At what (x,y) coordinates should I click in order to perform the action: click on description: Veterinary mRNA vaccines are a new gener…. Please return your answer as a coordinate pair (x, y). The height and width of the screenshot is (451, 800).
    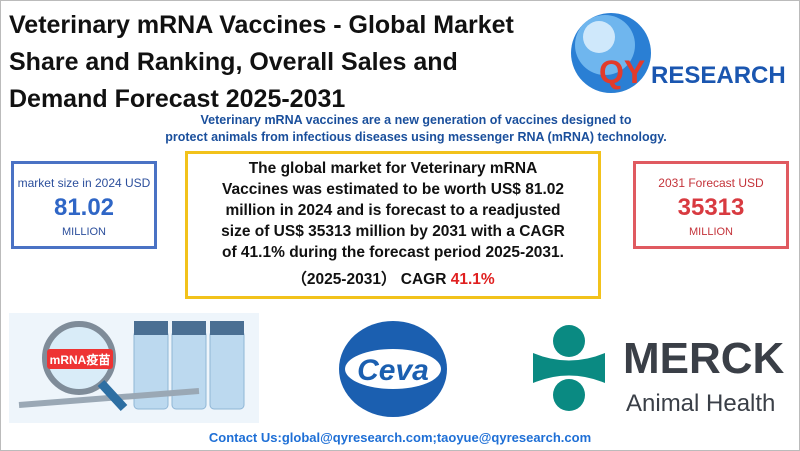
    Looking at the image, I should click on (416, 129).